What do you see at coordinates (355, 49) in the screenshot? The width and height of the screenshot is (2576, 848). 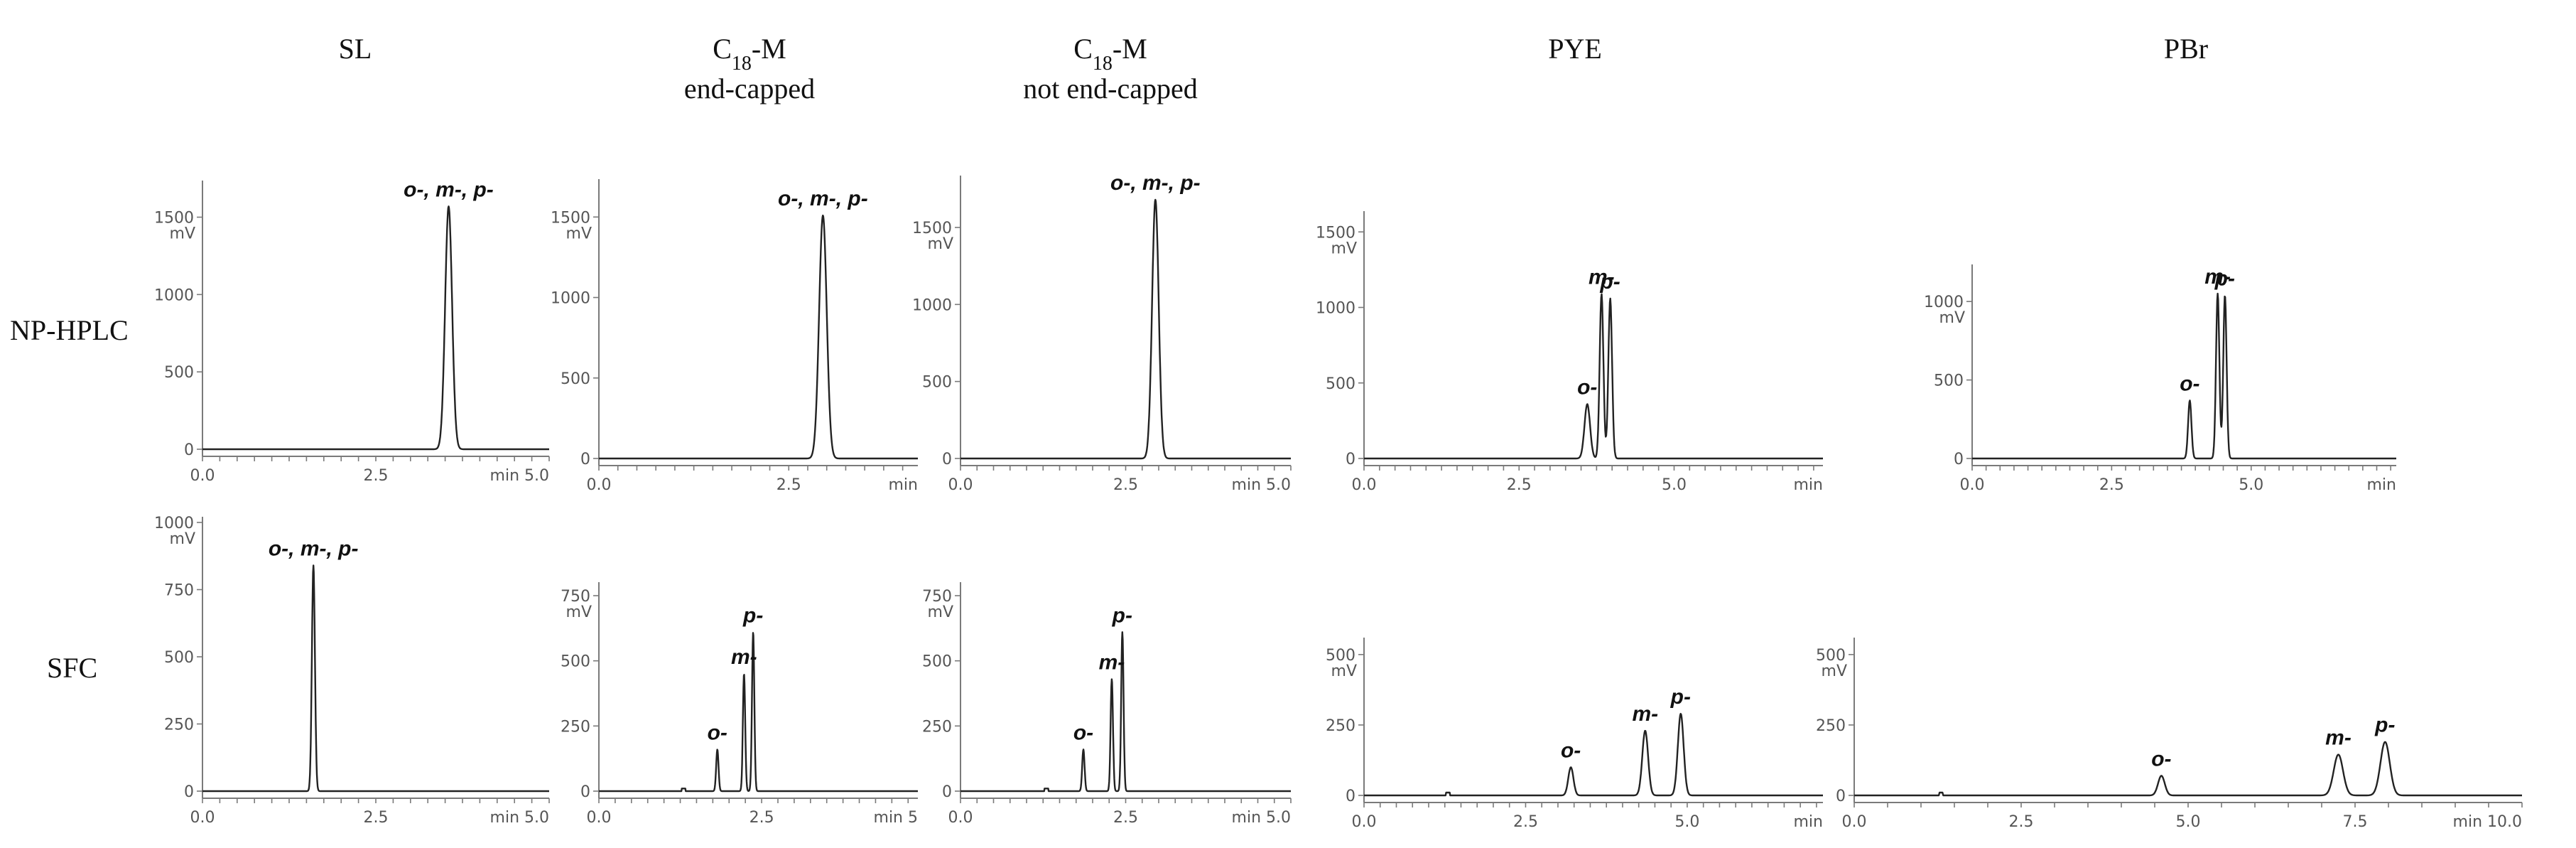 I see `column-title-sl: SL` at bounding box center [355, 49].